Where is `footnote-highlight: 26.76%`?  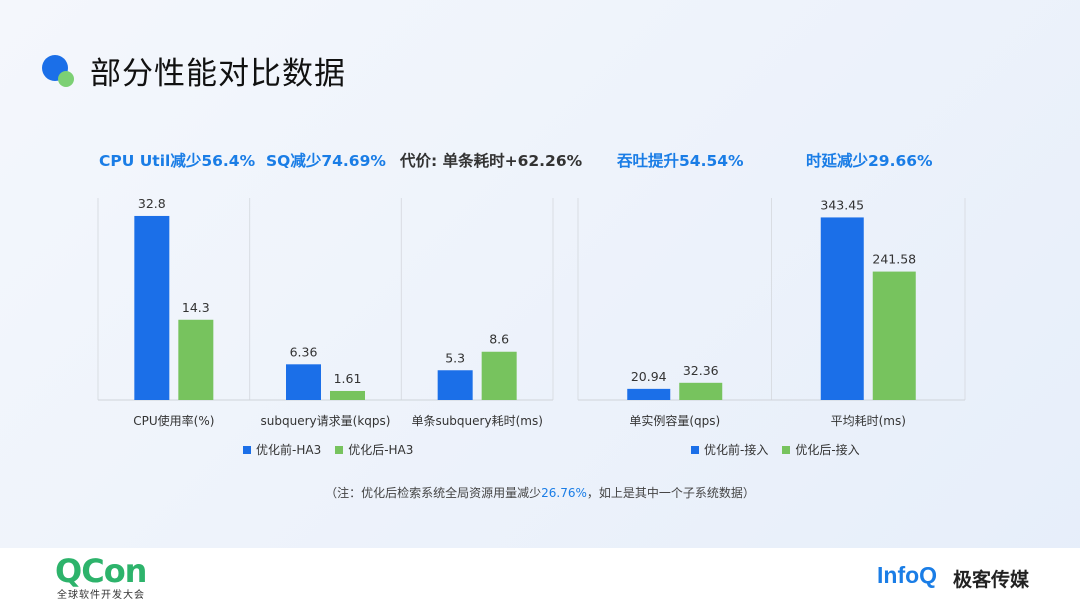
footnote-highlight: 26.76% is located at coordinates (564, 493).